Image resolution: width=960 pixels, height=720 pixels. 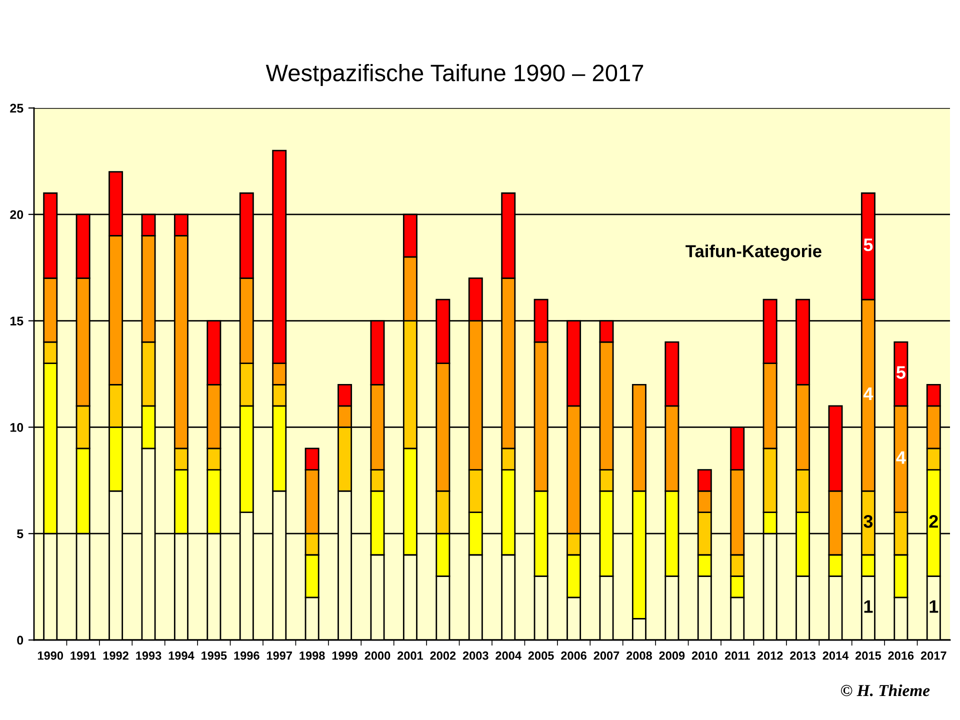 I want to click on series-label: 2, so click(x=933, y=521).